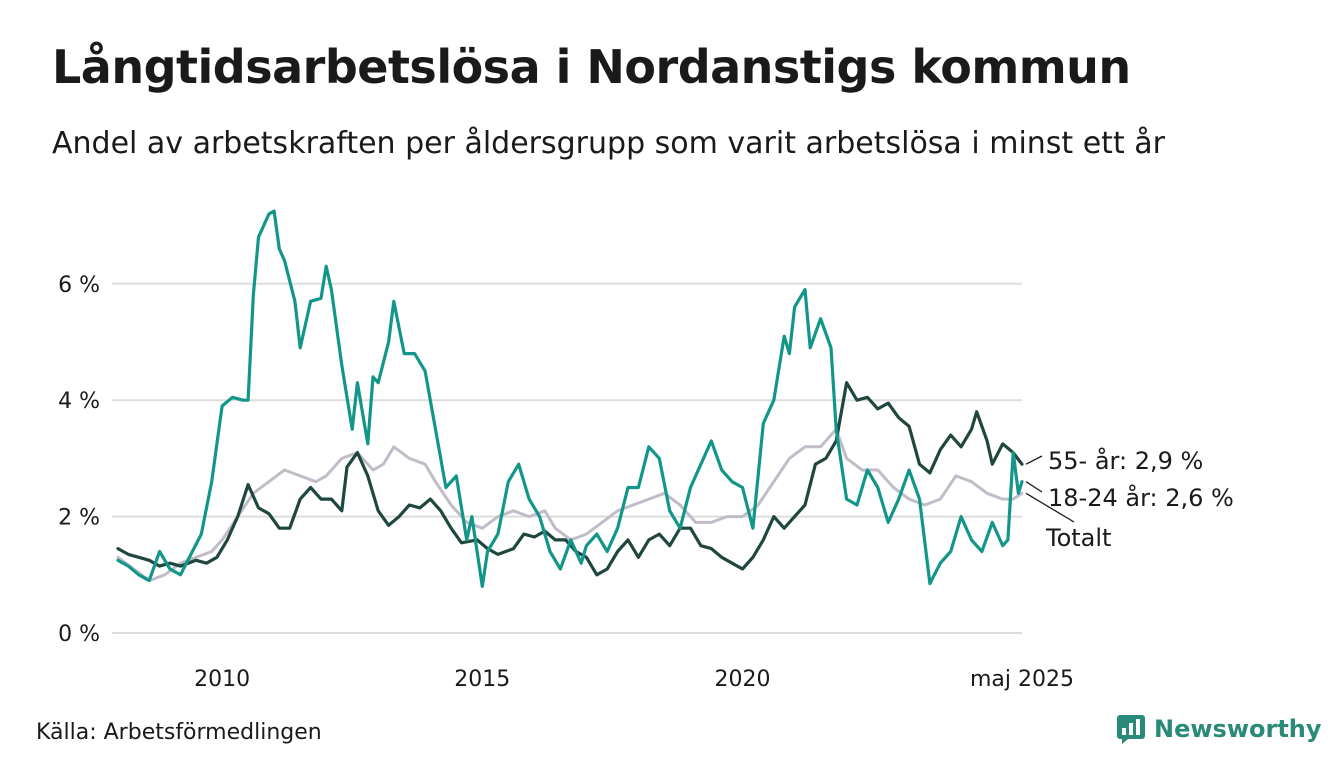  I want to click on x-axis: 2010 2015 2020 maj 2025, so click(634, 679).